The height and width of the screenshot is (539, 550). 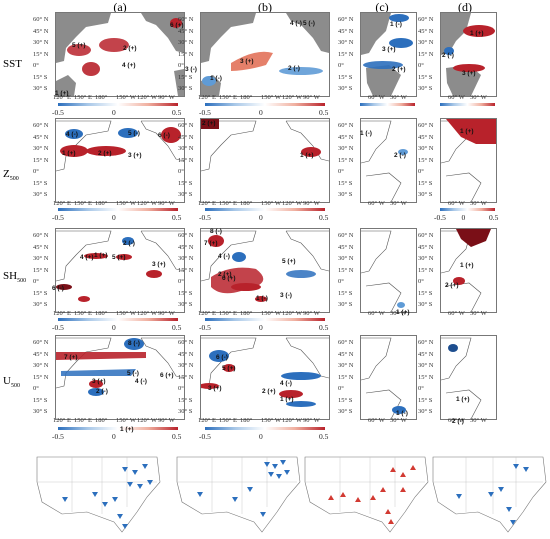 What do you see at coordinates (382, 7) in the screenshot?
I see `column-title-c: (c)` at bounding box center [382, 7].